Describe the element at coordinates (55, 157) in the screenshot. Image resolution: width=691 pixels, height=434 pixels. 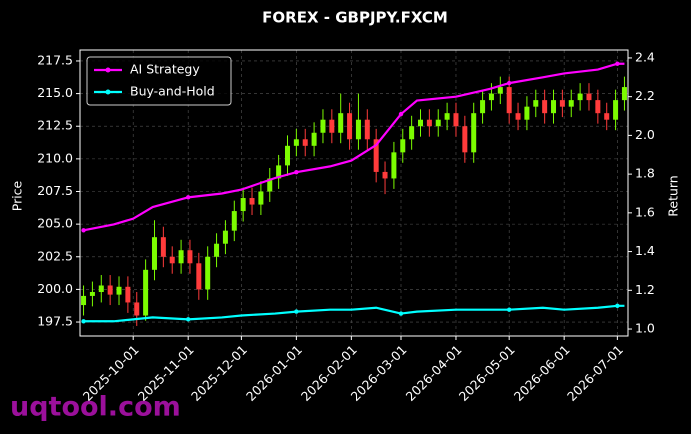
I see `y-tick-label: 210.0` at that location.